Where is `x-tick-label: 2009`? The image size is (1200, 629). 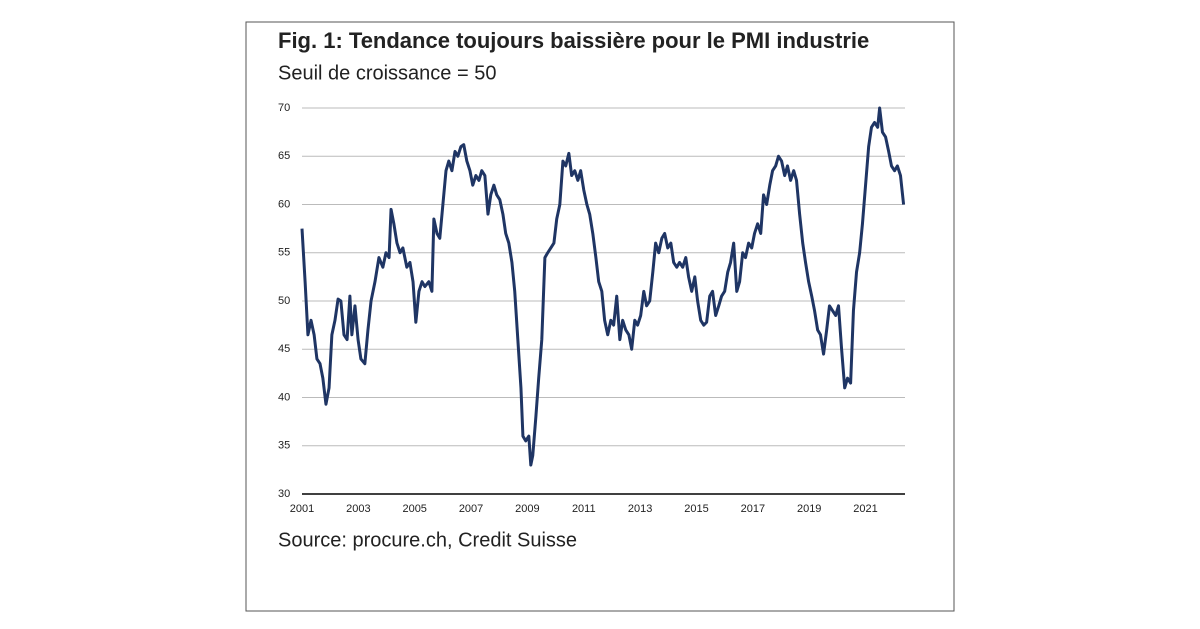 x-tick-label: 2009 is located at coordinates (527, 509).